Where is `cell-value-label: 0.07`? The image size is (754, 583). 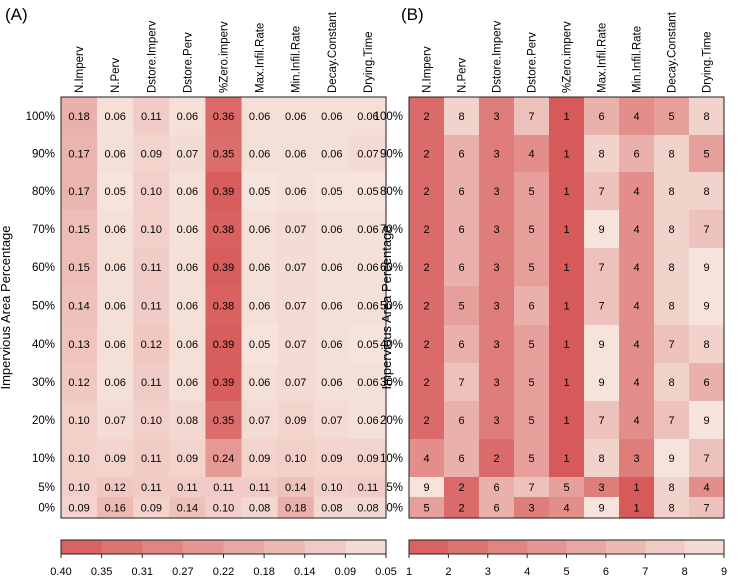 cell-value-label: 0.07 is located at coordinates (295, 307).